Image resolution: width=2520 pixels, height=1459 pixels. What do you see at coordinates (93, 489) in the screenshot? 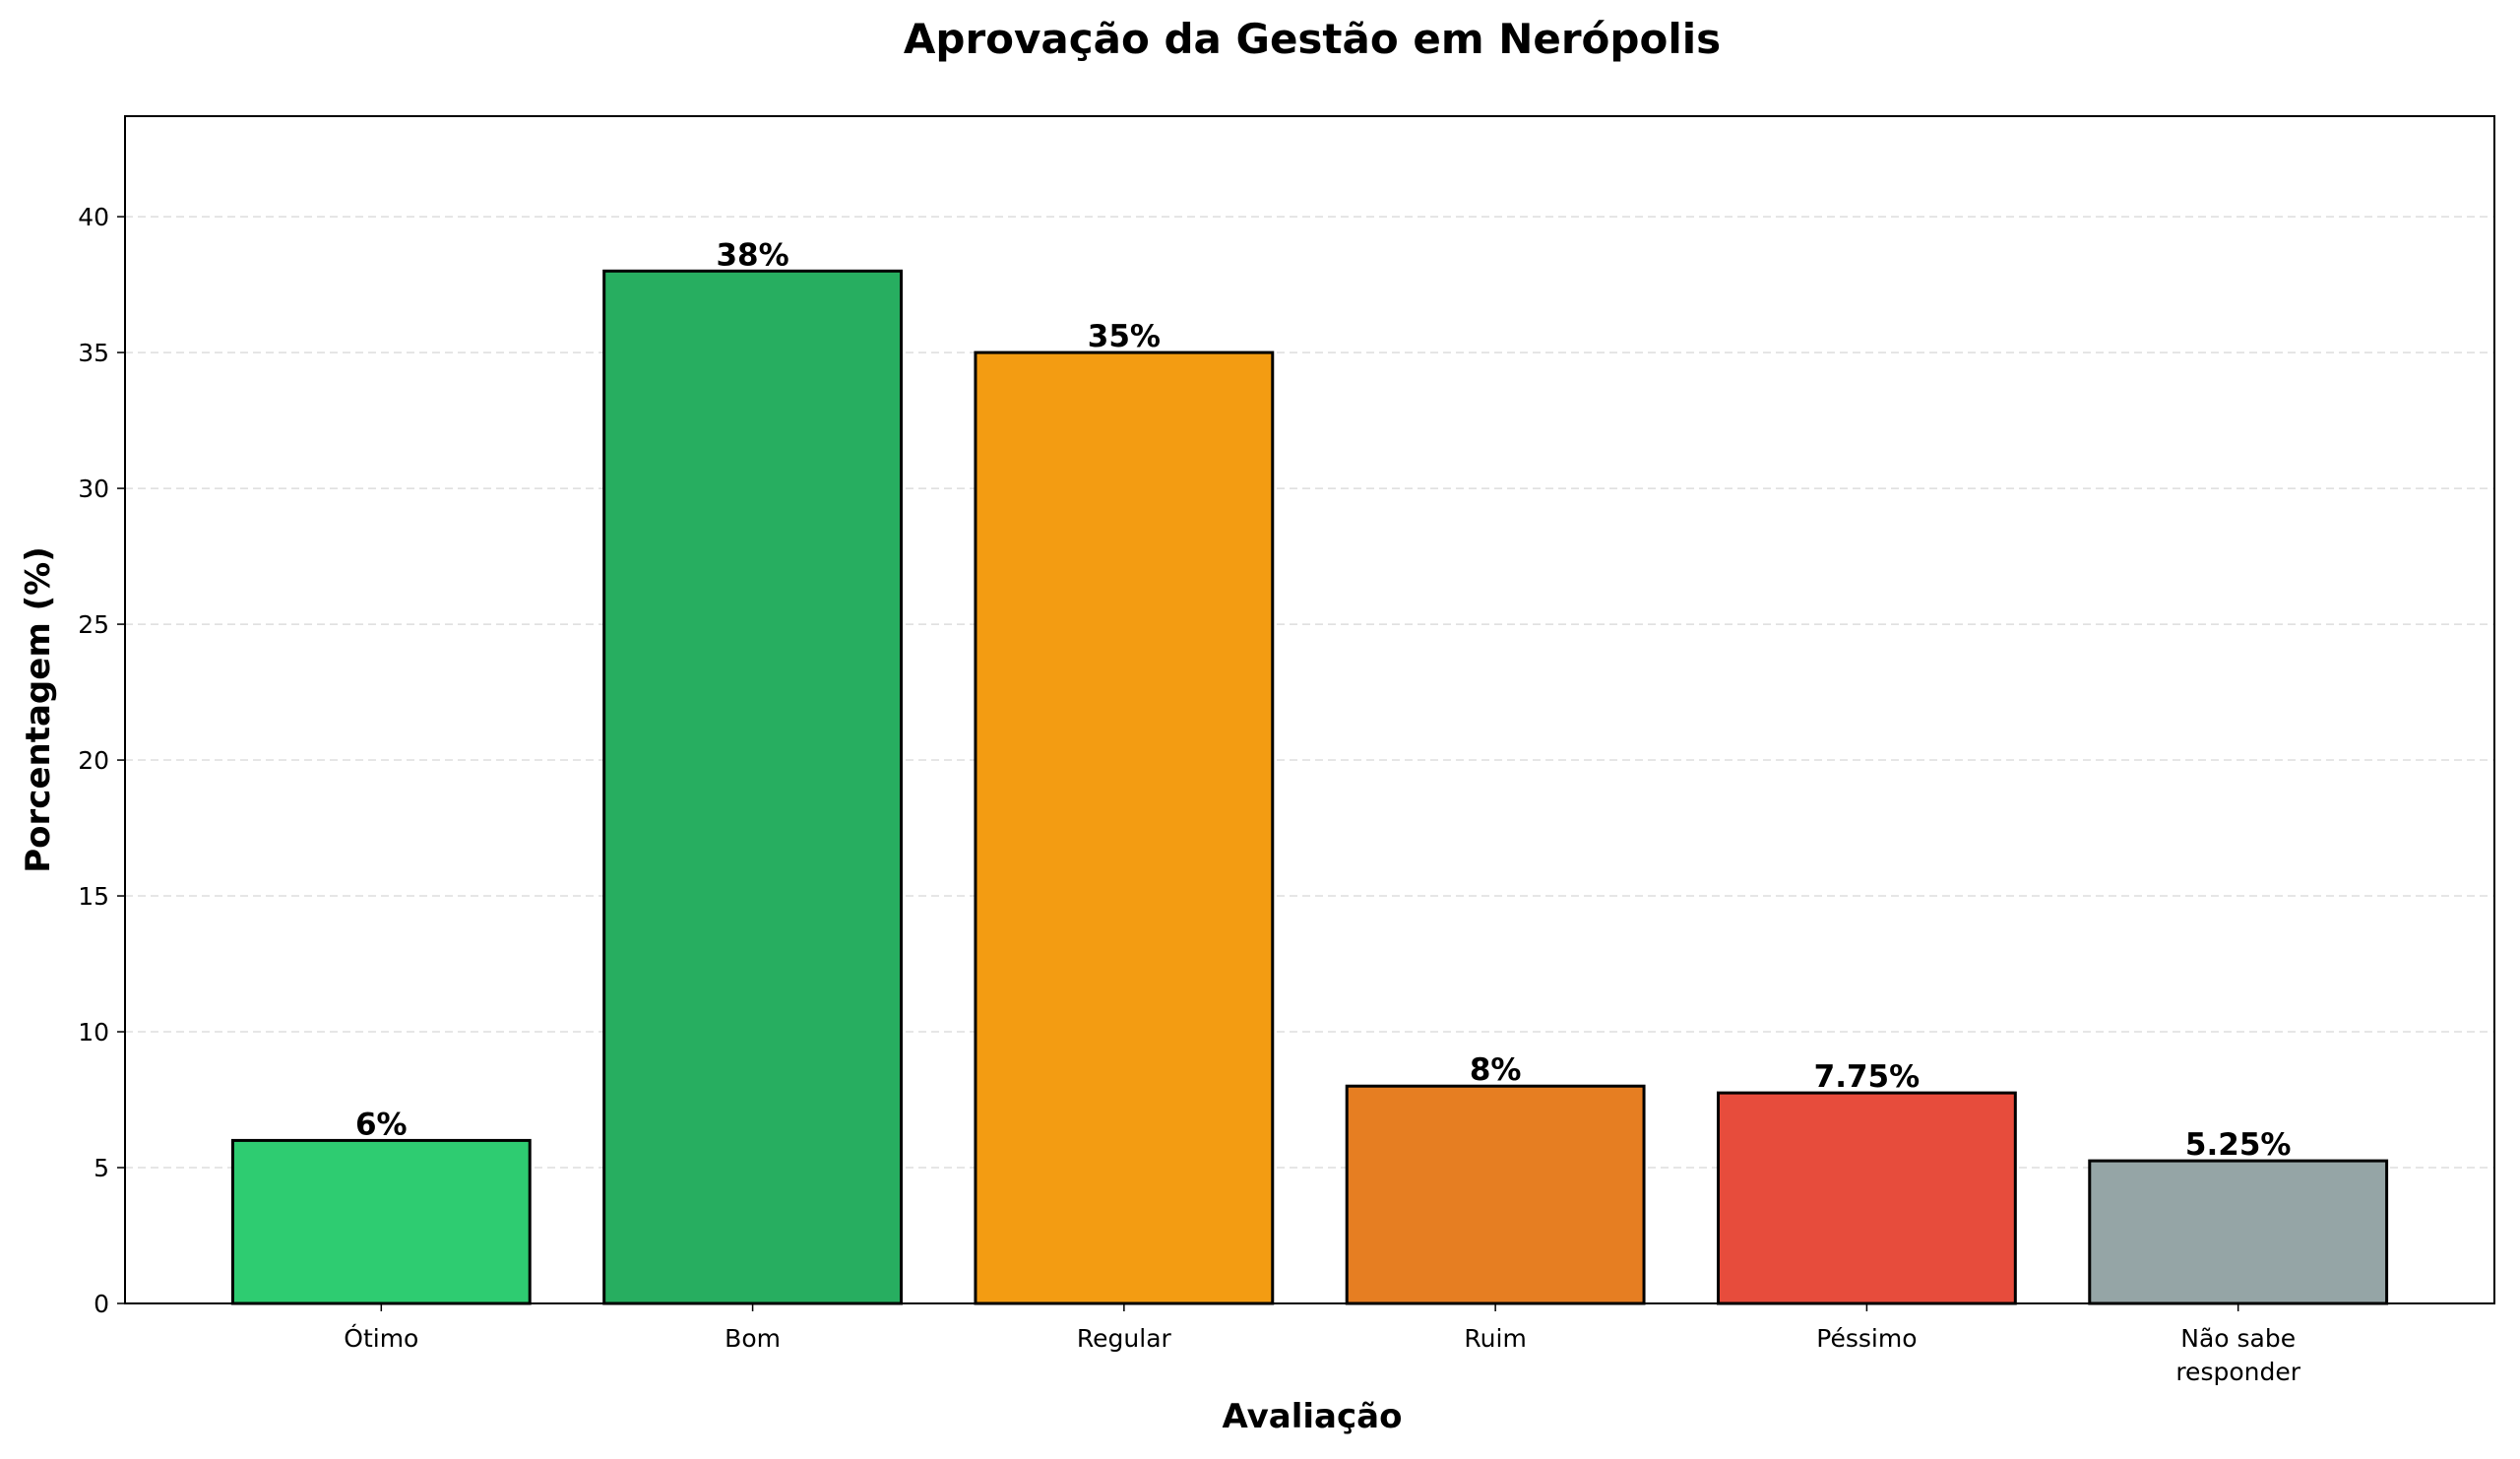
I see `y-tick-label: 30` at bounding box center [93, 489].